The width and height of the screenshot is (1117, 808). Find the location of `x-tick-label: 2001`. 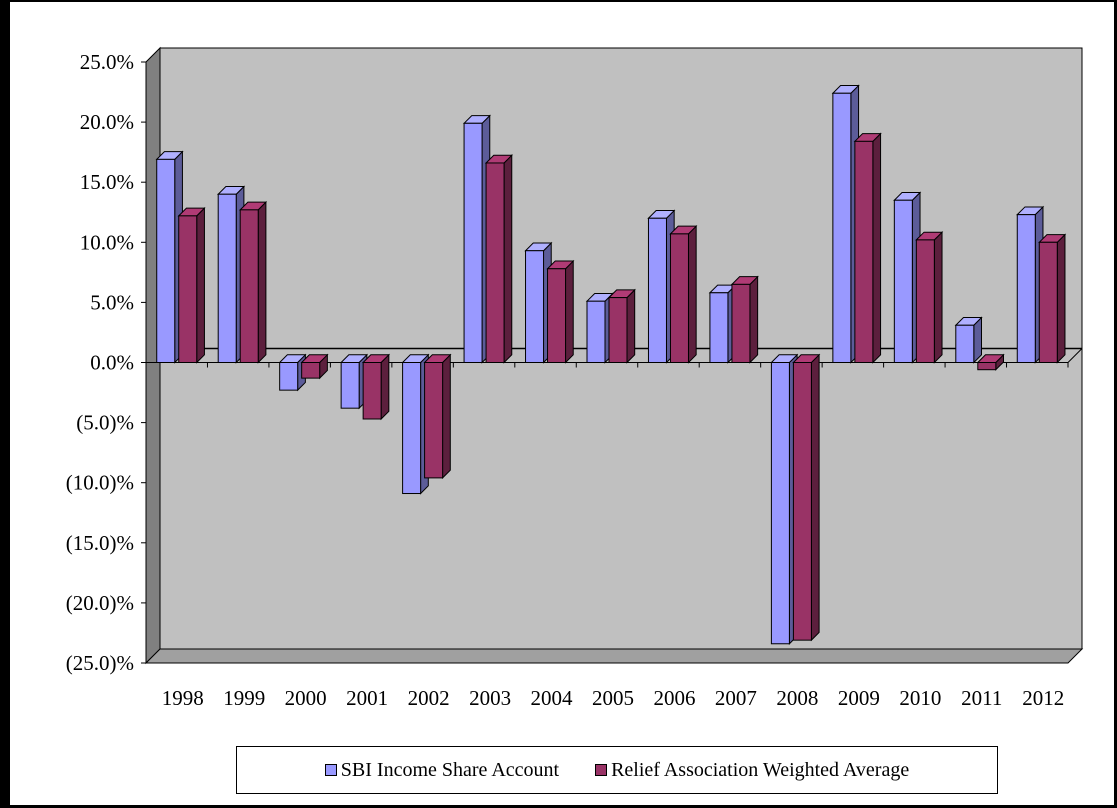

x-tick-label: 2001 is located at coordinates (367, 698).